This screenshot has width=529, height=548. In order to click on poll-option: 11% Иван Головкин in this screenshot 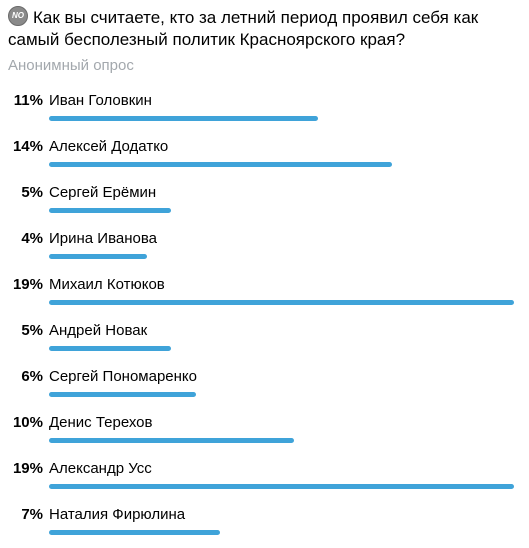, I will do `click(264, 111)`.